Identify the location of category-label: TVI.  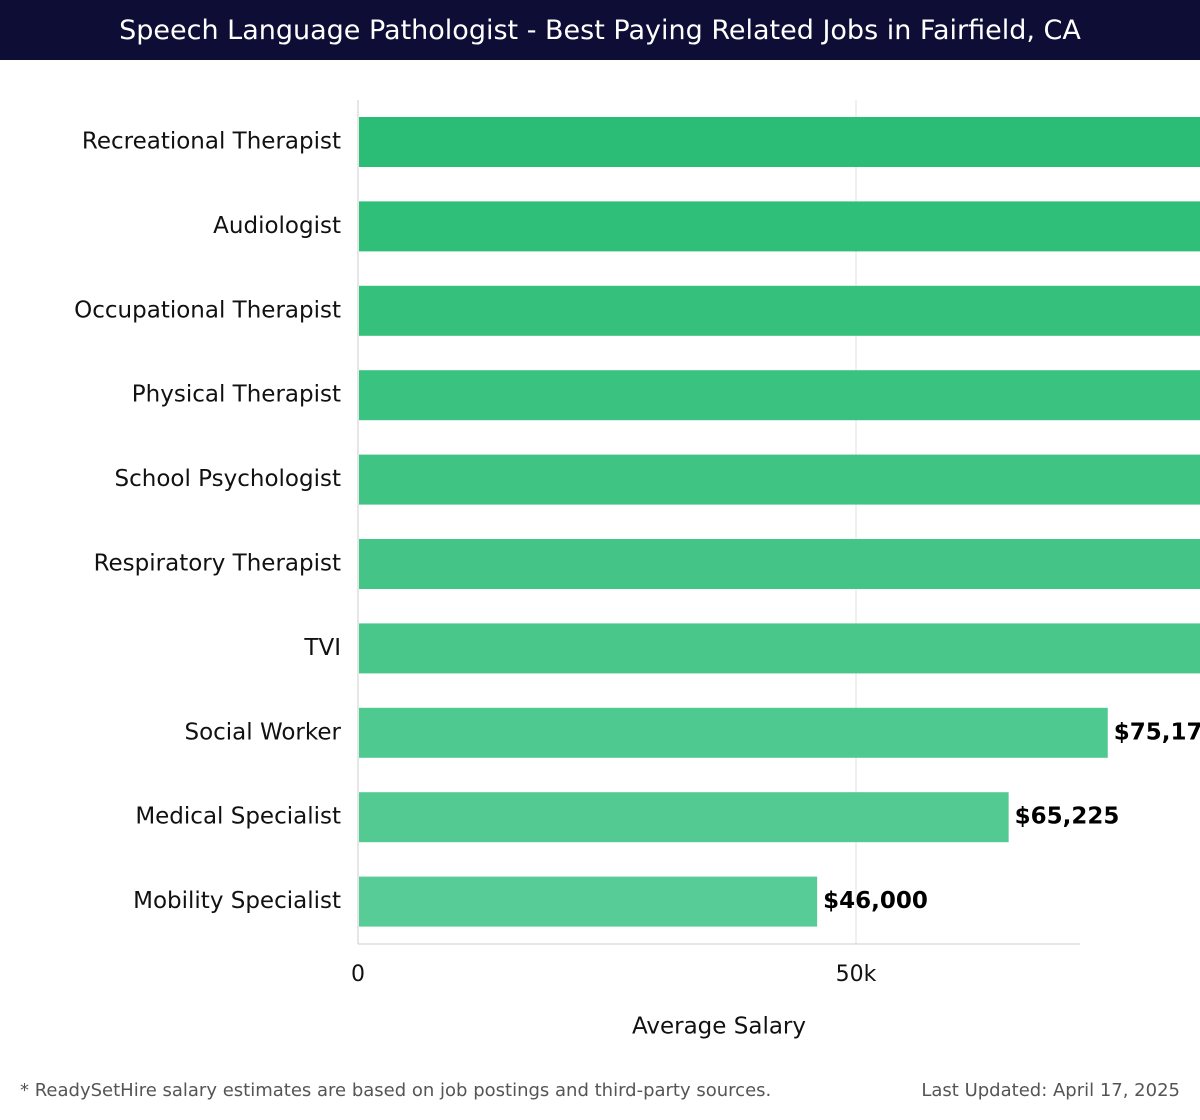
(322, 648).